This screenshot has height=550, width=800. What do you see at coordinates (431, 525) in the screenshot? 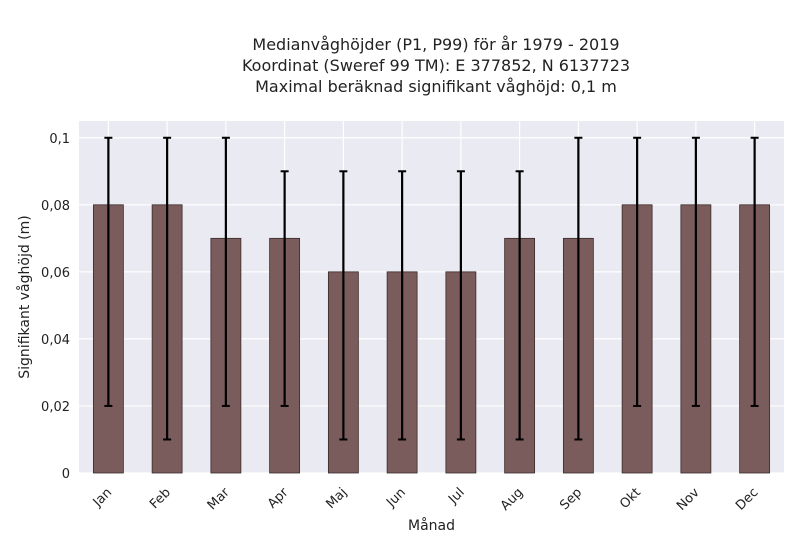
I see `x-axis-label: Månad` at bounding box center [431, 525].